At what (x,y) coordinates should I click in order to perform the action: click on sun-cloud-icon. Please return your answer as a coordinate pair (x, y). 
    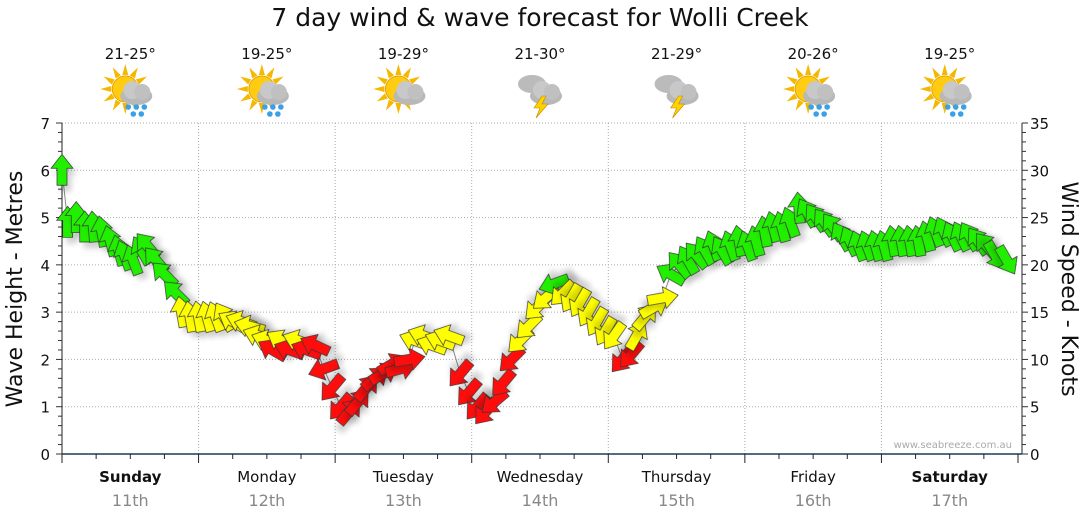
    Looking at the image, I should click on (399, 89).